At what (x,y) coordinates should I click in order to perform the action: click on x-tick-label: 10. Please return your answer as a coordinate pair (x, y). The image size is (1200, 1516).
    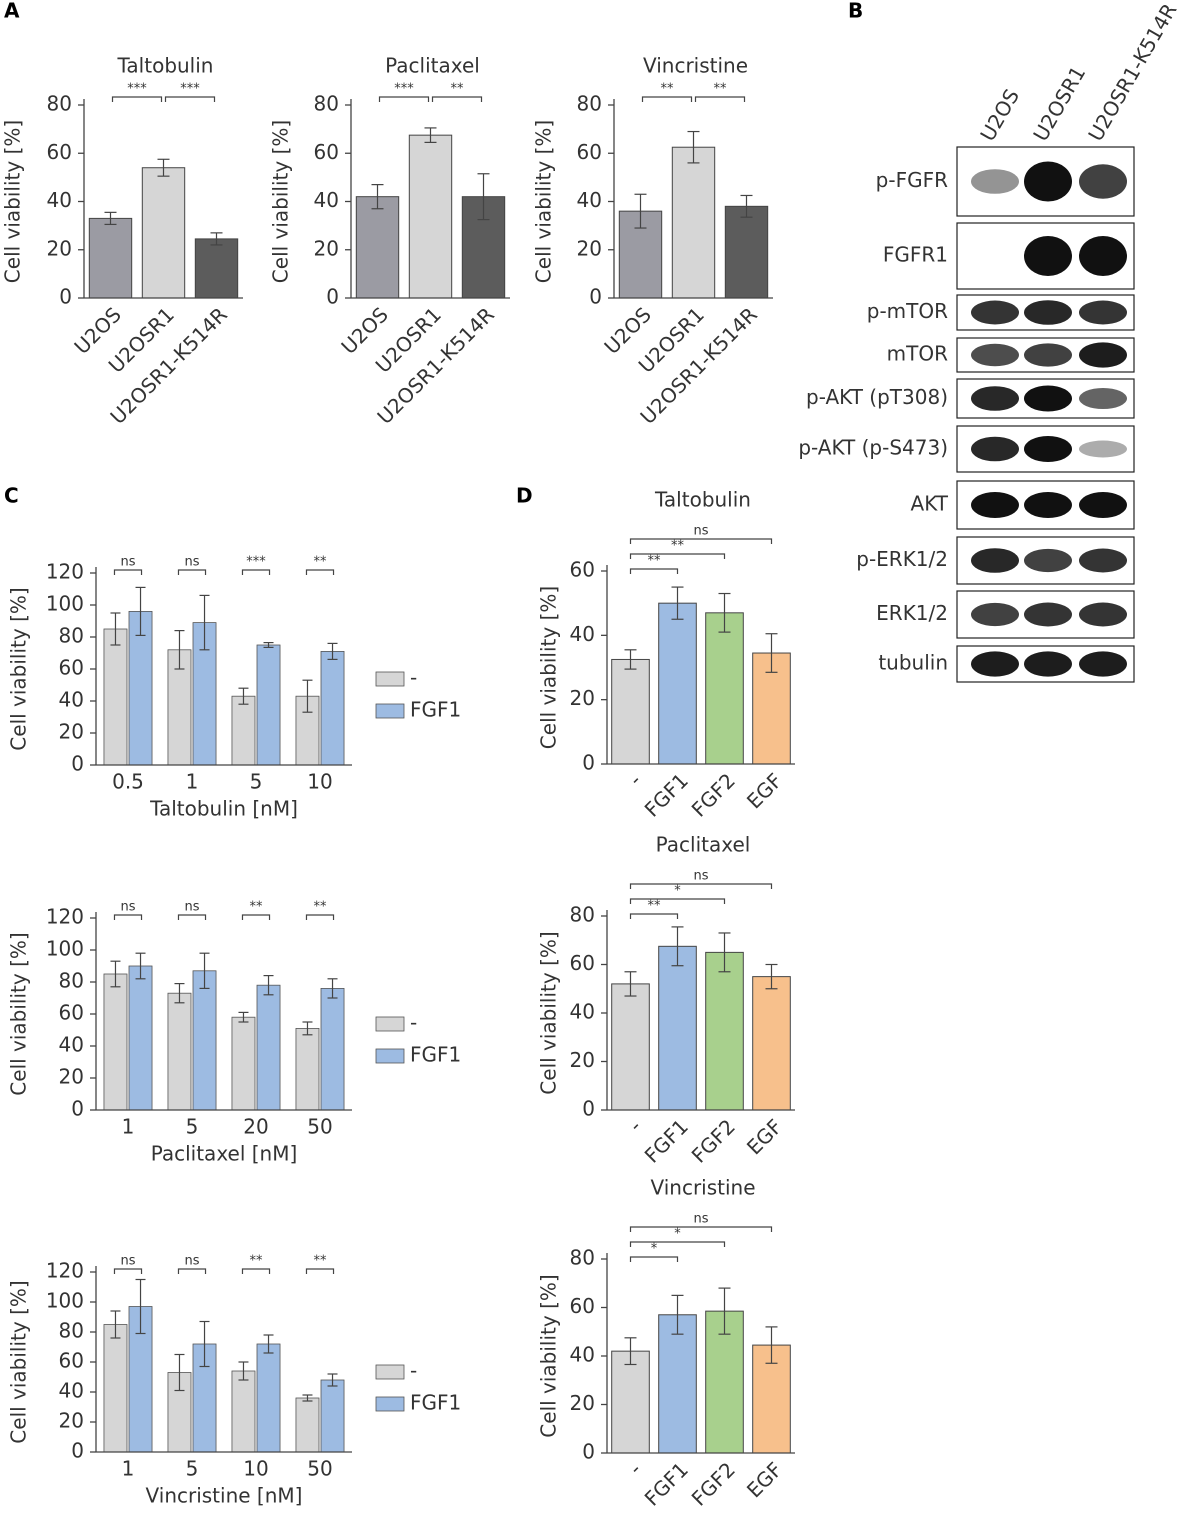
    Looking at the image, I should click on (319, 782).